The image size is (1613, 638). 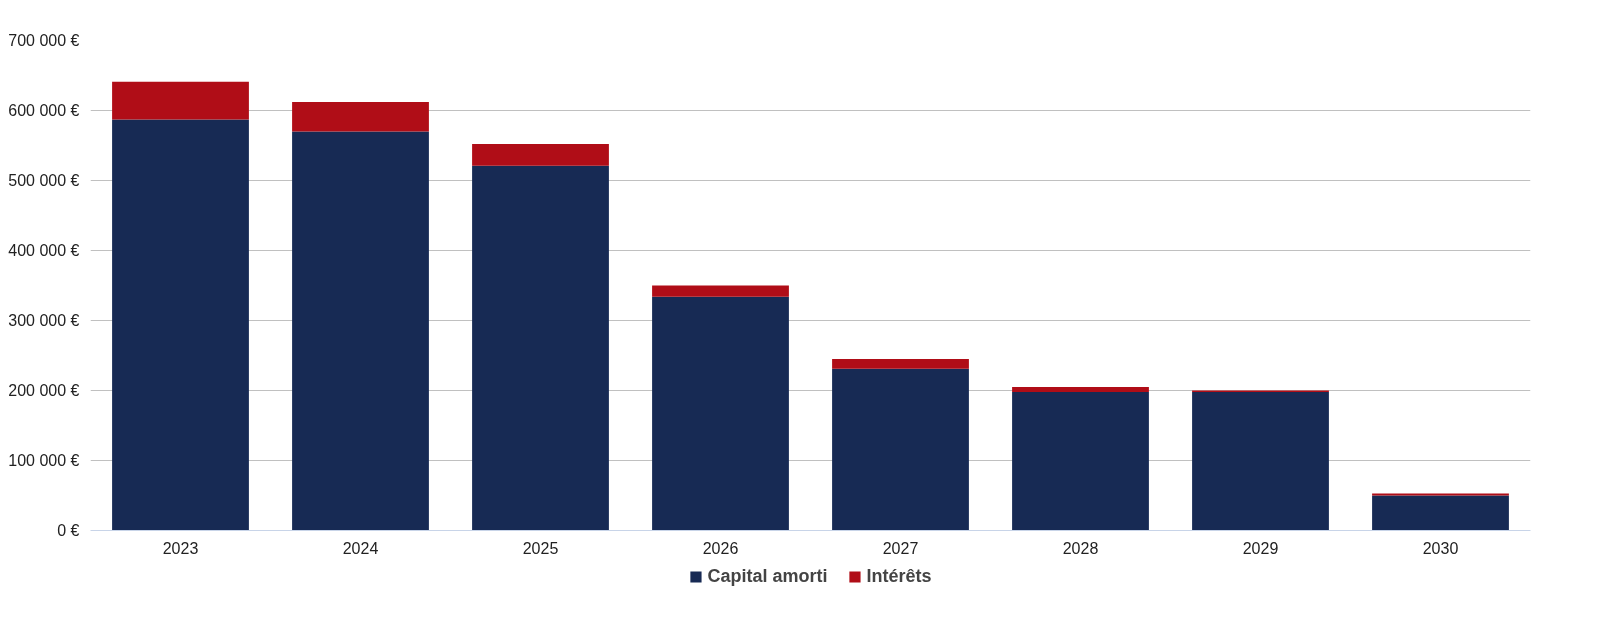 I want to click on legend-label: Intérêts, so click(x=899, y=576).